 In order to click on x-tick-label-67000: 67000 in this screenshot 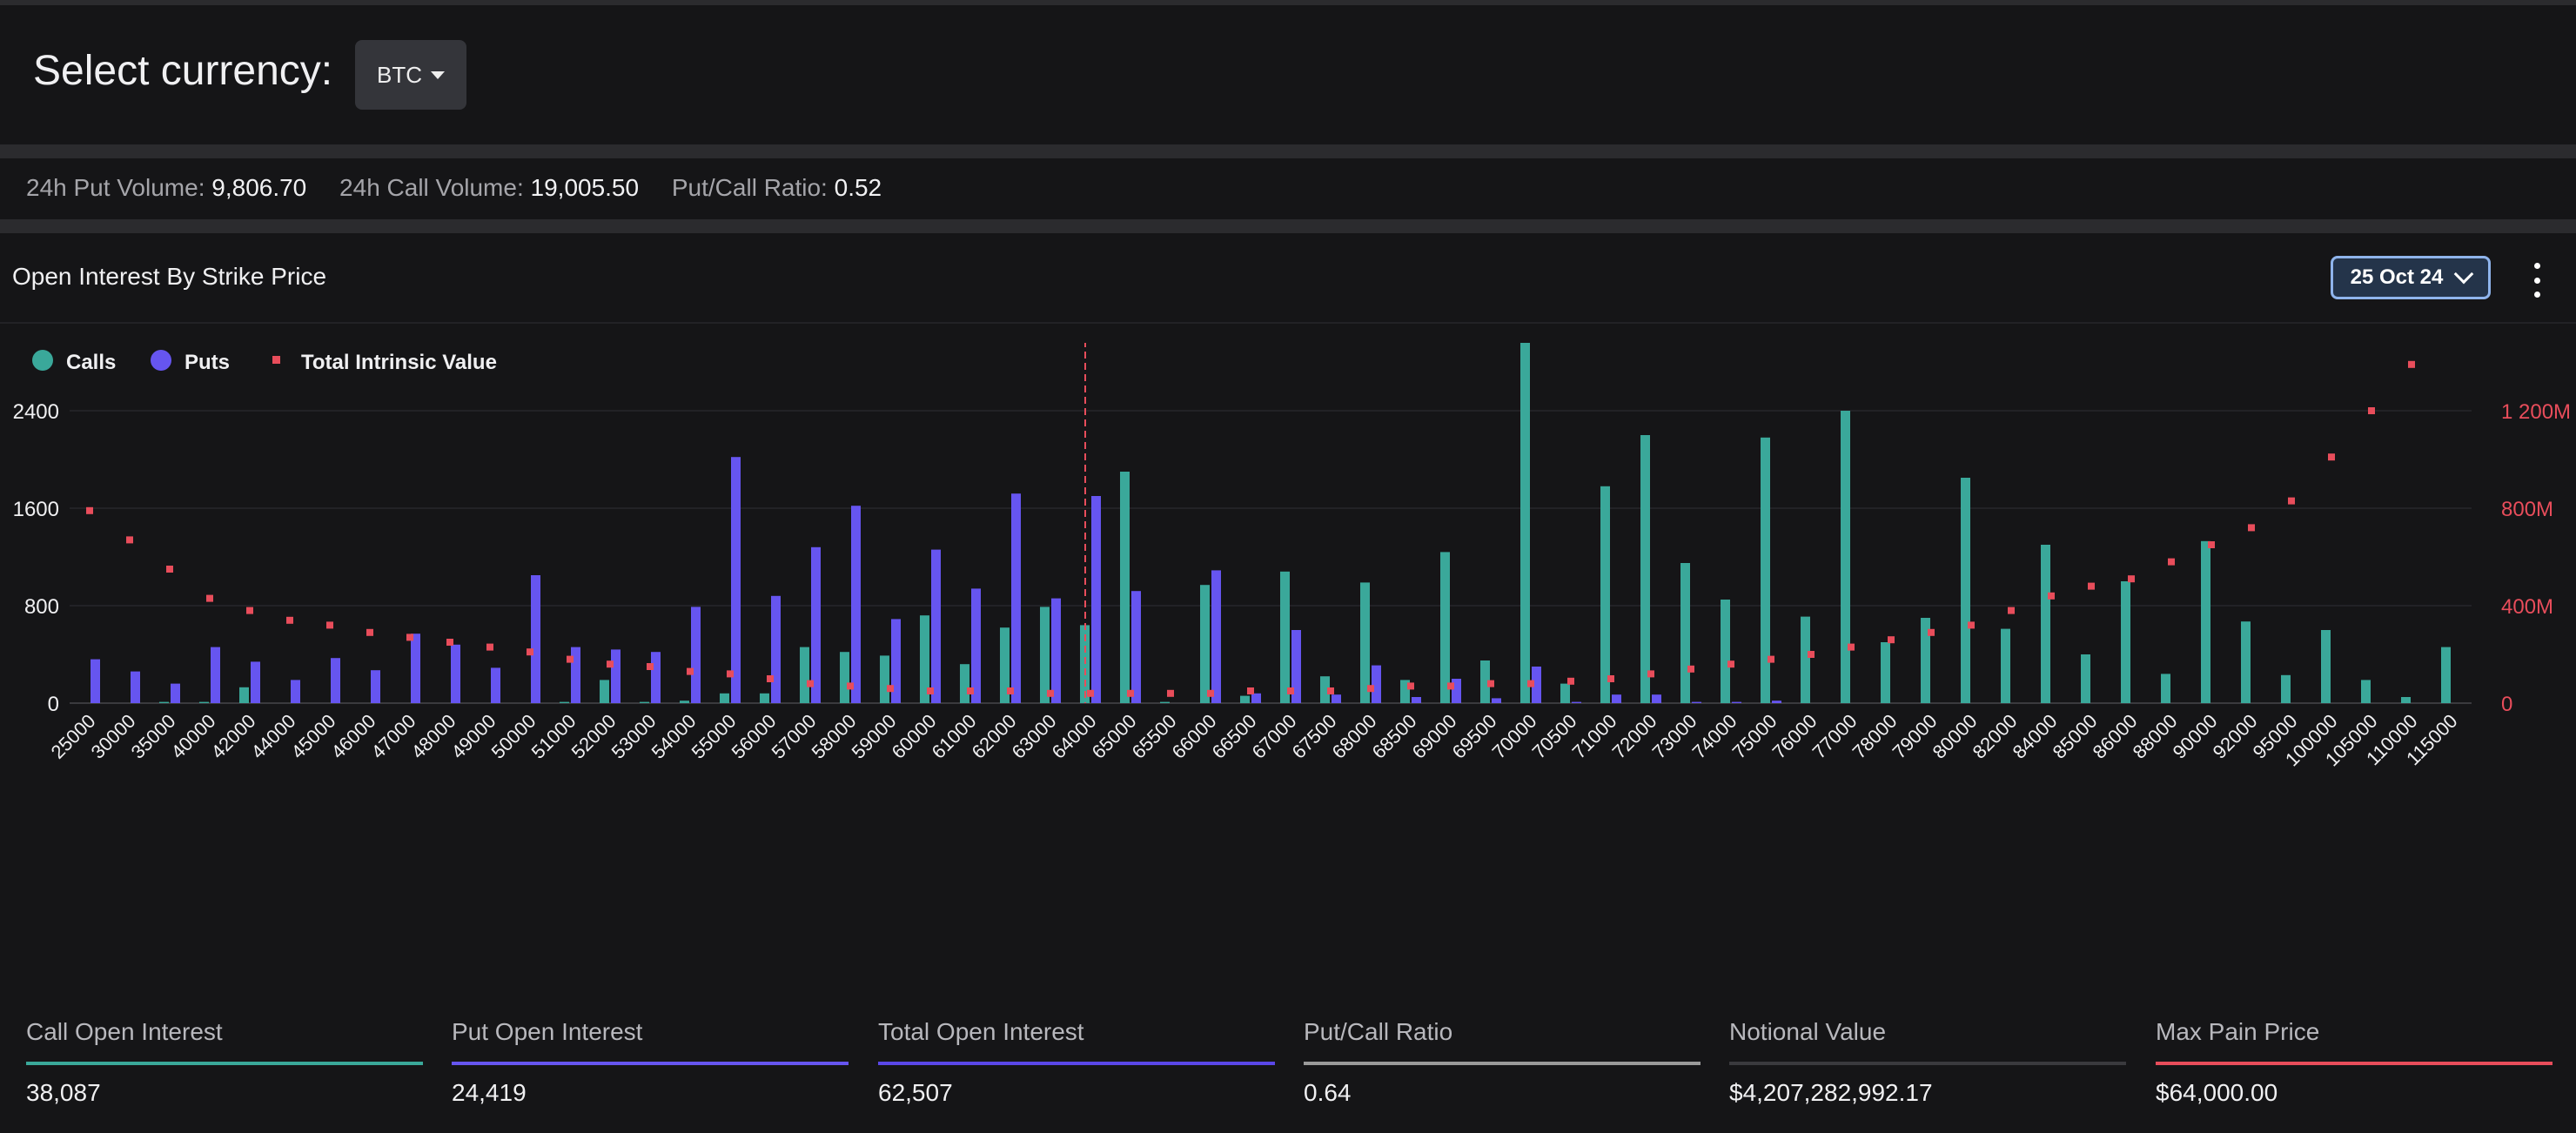, I will do `click(1274, 736)`.